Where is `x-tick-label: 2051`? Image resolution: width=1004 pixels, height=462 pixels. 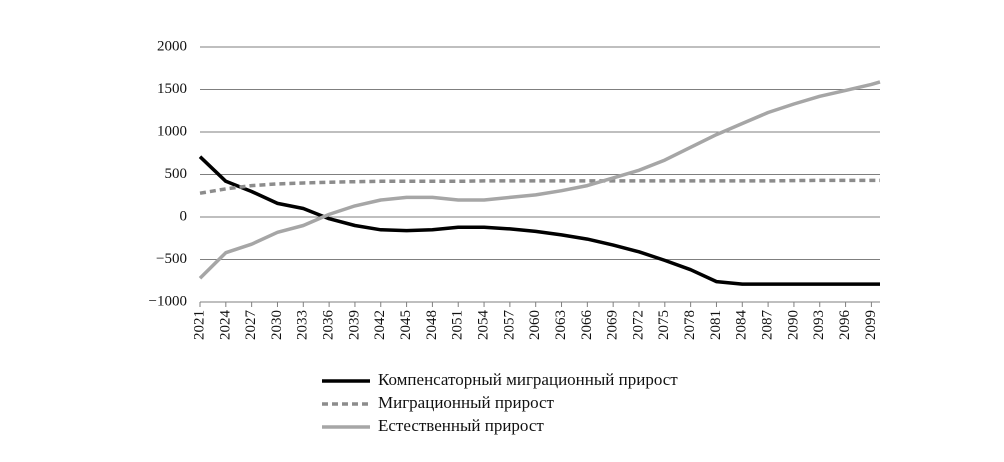 x-tick-label: 2051 is located at coordinates (458, 325).